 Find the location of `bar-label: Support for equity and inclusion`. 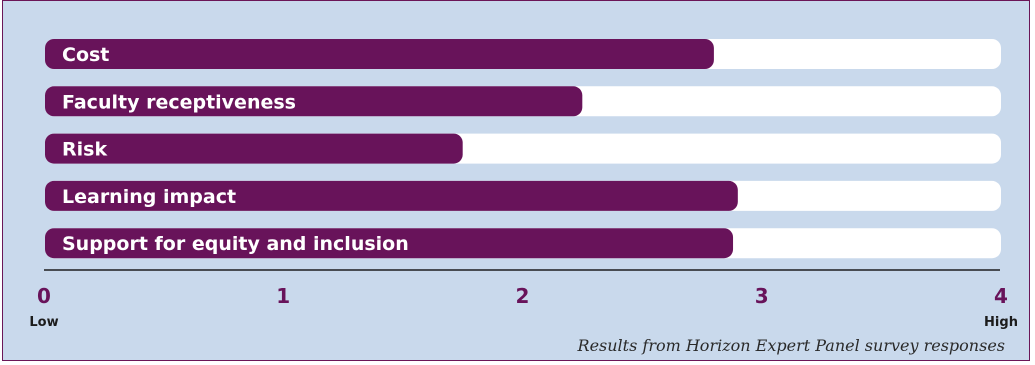

bar-label: Support for equity and inclusion is located at coordinates (235, 244).